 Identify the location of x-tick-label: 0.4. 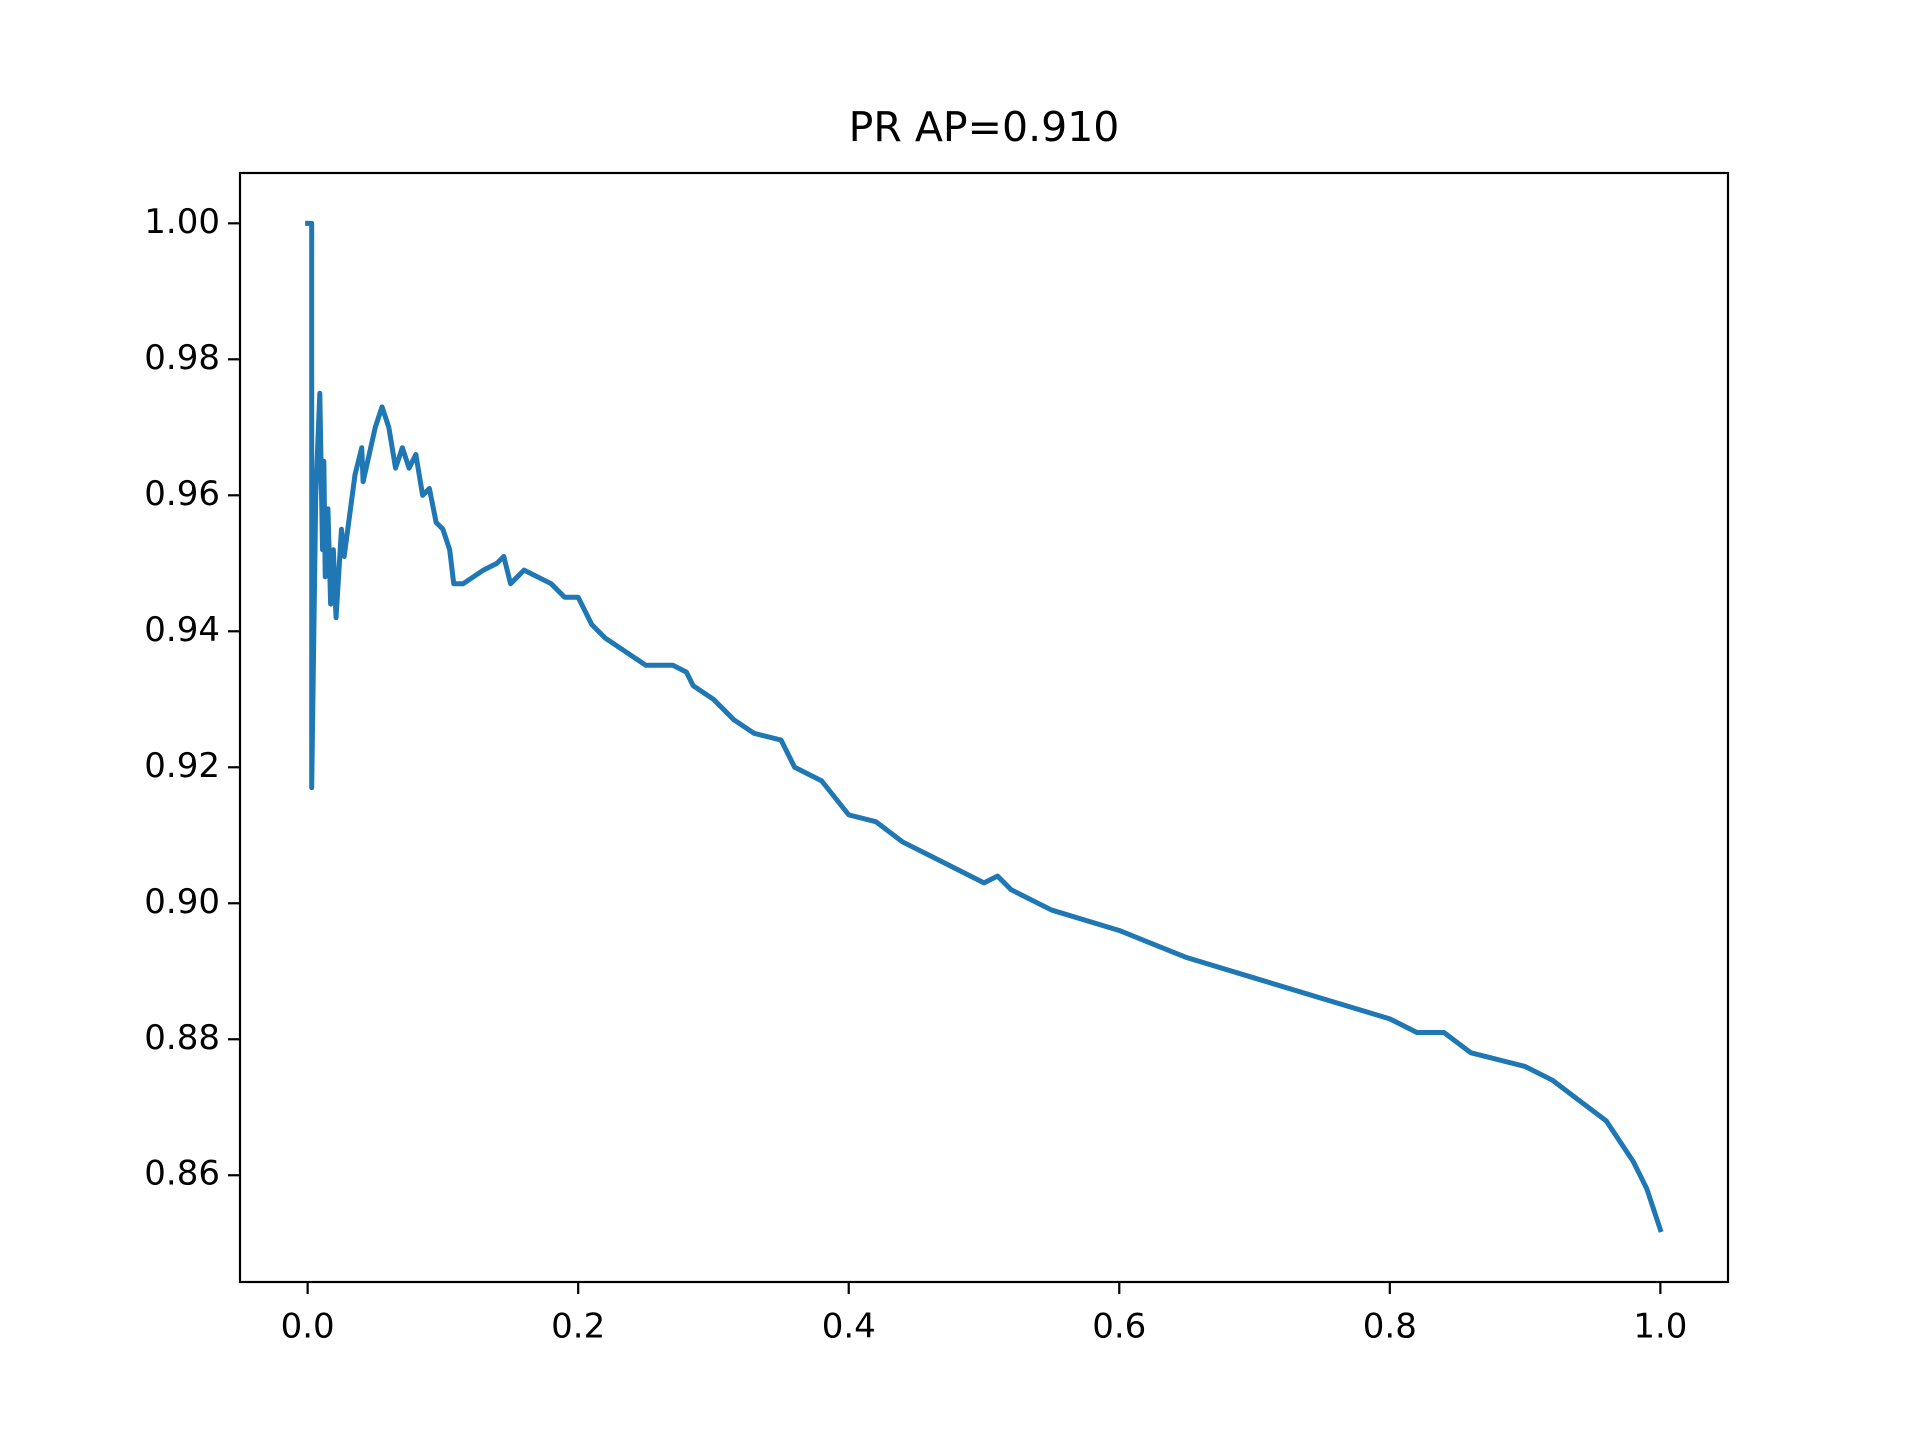
(849, 1327).